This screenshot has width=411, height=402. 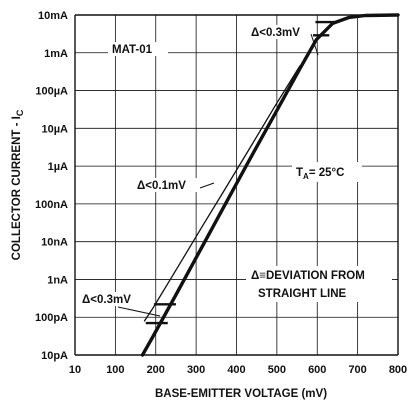 What do you see at coordinates (277, 370) in the screenshot?
I see `x-tick-label: 500` at bounding box center [277, 370].